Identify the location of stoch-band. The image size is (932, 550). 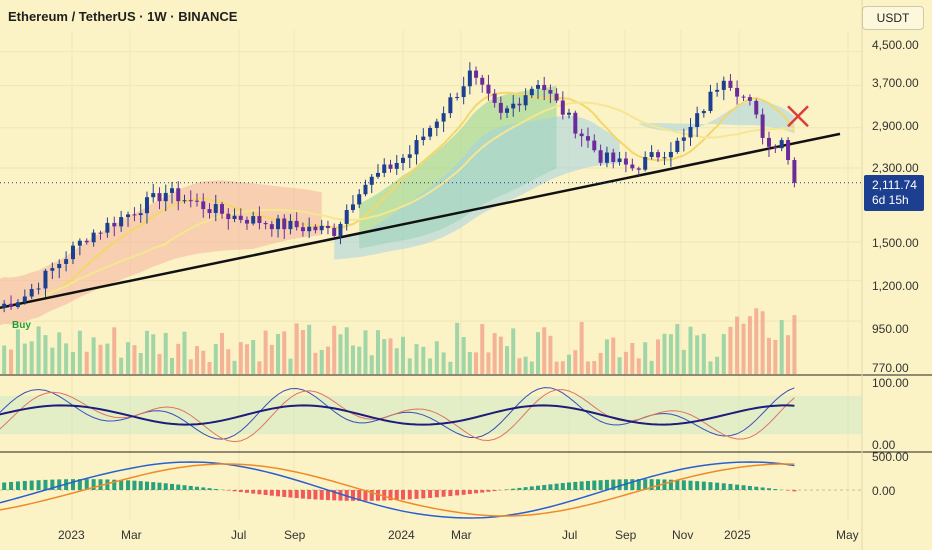
(431, 415).